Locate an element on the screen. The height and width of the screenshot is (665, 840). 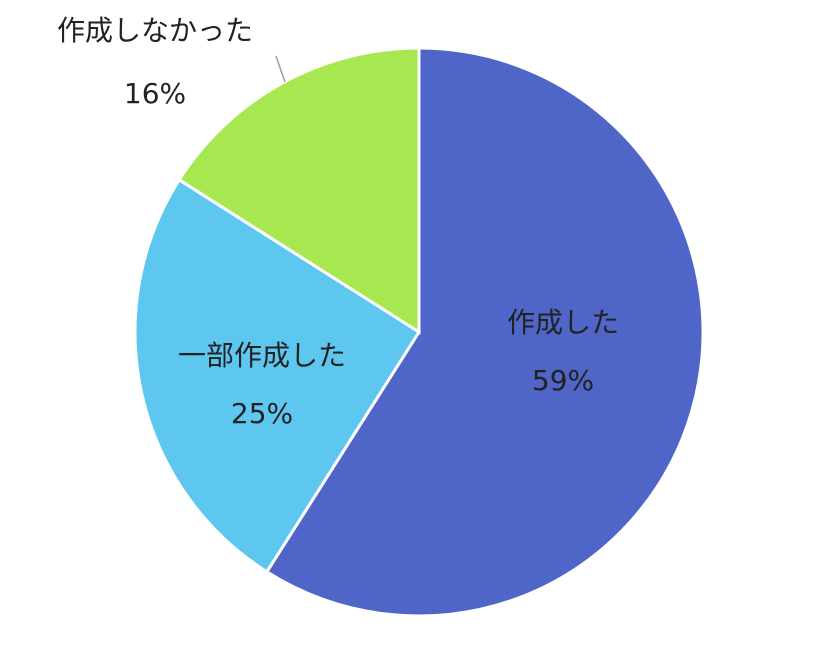
slice-label-2: 作成しなかった is located at coordinates (155, 30).